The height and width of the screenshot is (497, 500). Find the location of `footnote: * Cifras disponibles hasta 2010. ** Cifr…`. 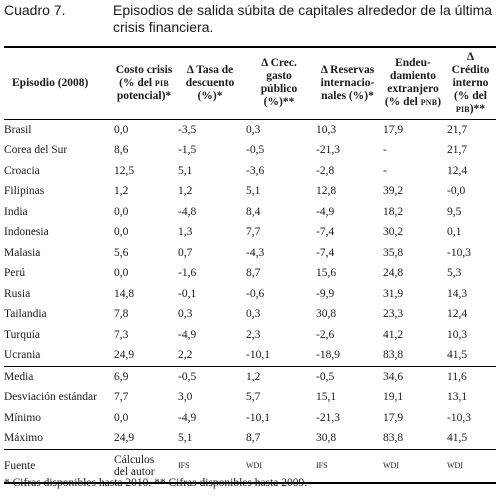

footnote: * Cifras disponibles hasta 2010. ** Cifr… is located at coordinates (156, 483).